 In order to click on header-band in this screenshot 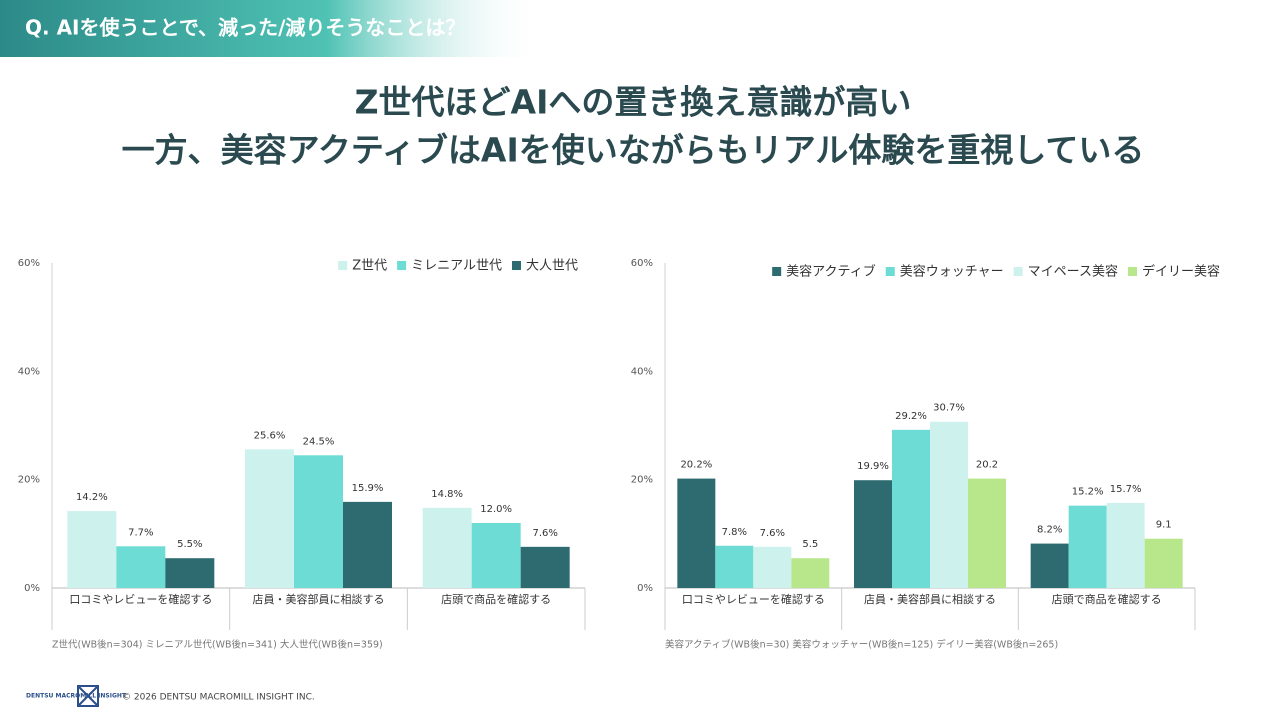, I will do `click(272, 28)`.